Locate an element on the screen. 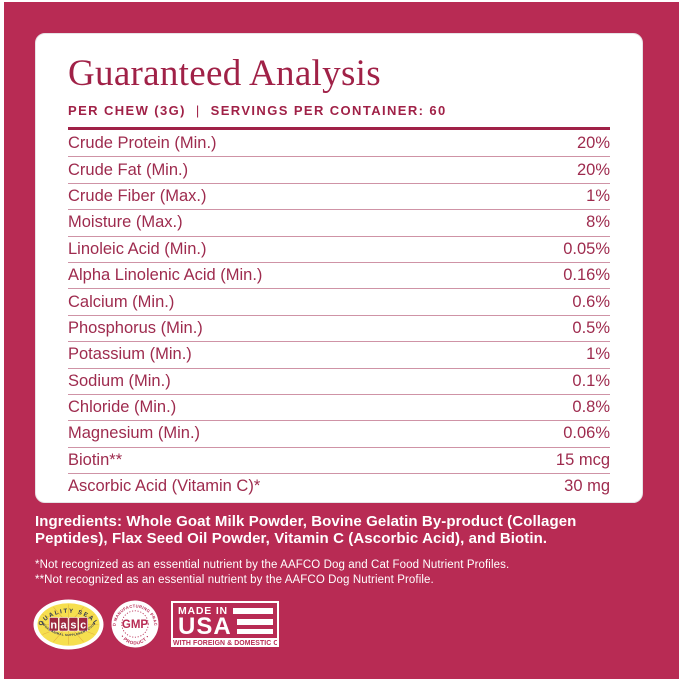  nutrient-name: Crude Protein (Min.) is located at coordinates (142, 143).